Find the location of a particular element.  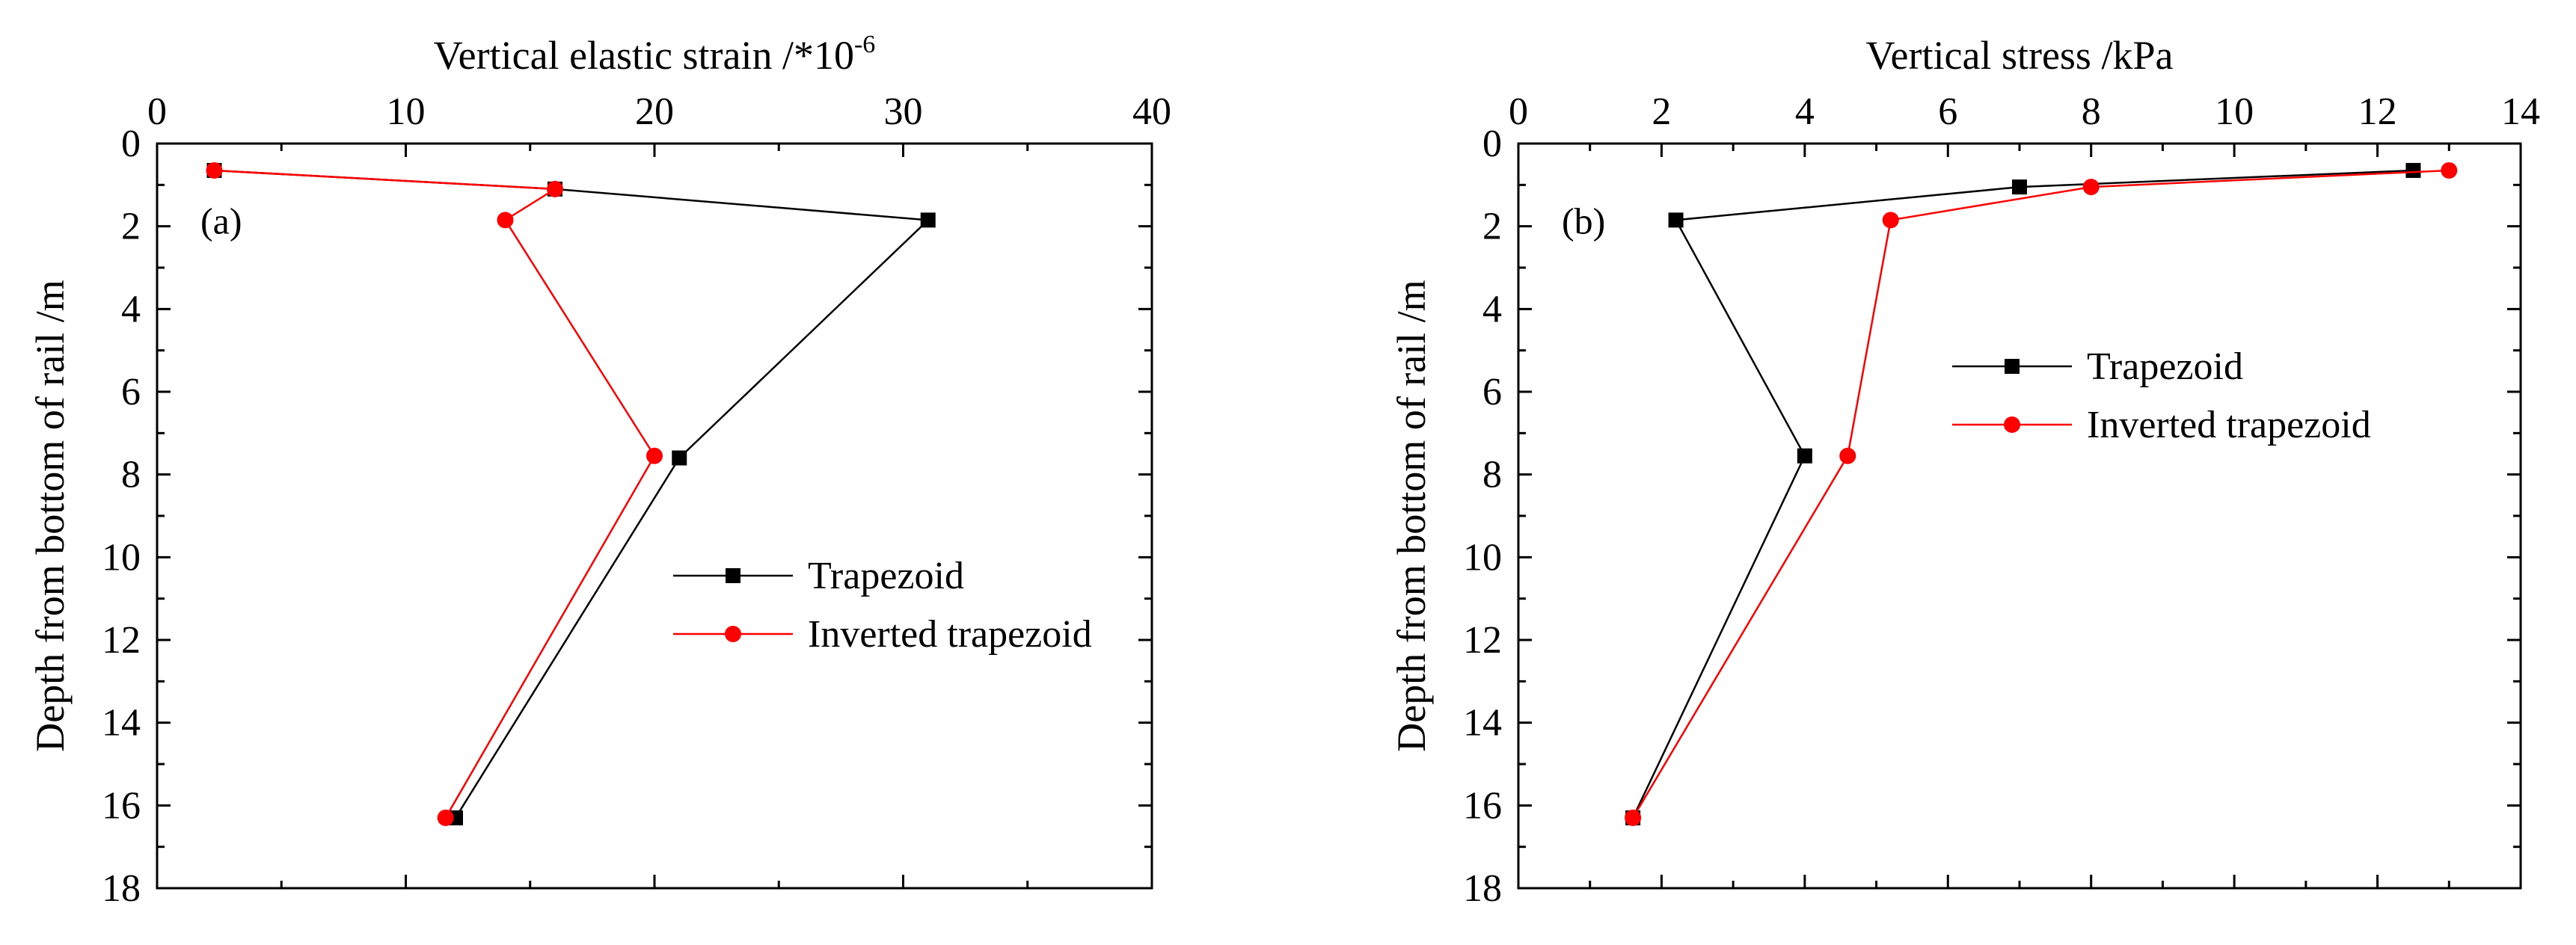

x-tick-label: 8 is located at coordinates (2091, 111).